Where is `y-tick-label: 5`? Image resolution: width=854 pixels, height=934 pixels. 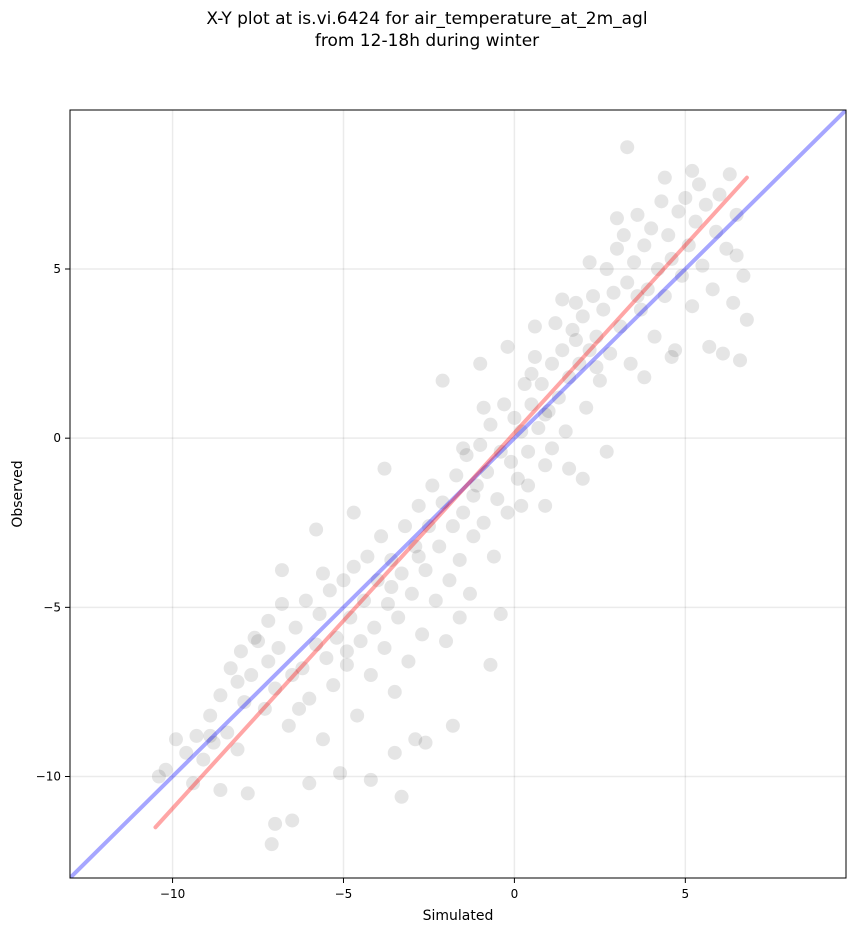
y-tick-label: 5 is located at coordinates (57, 269).